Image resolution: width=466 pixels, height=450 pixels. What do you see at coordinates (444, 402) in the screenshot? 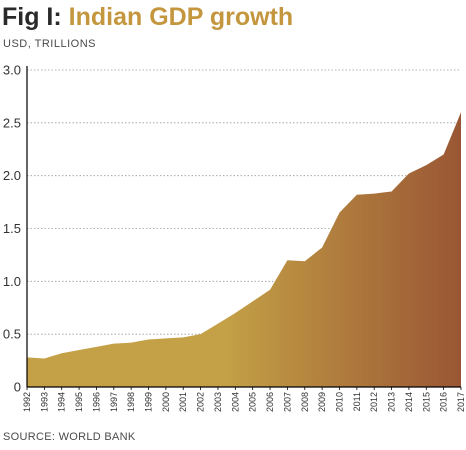
I see `x-tick-label: 2016` at bounding box center [444, 402].